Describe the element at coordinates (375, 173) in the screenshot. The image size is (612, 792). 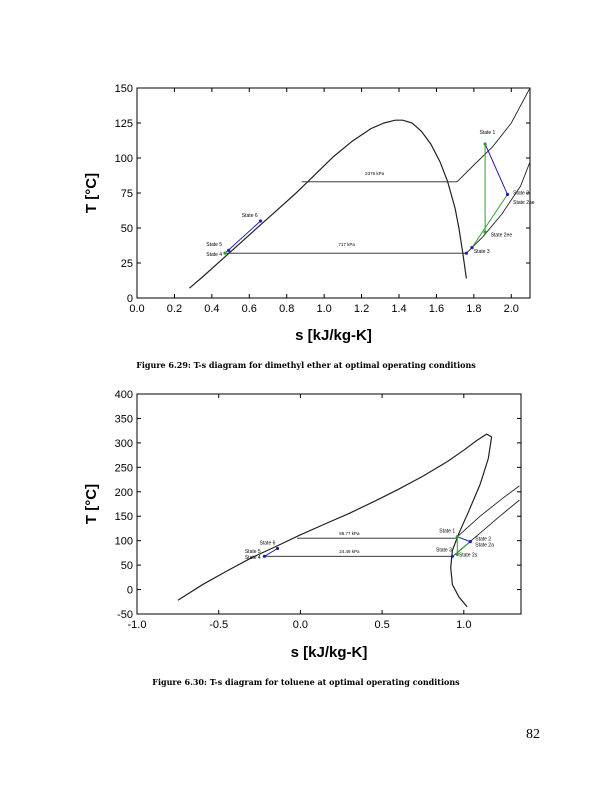
I see `isobar-label: 2376 kPa` at that location.